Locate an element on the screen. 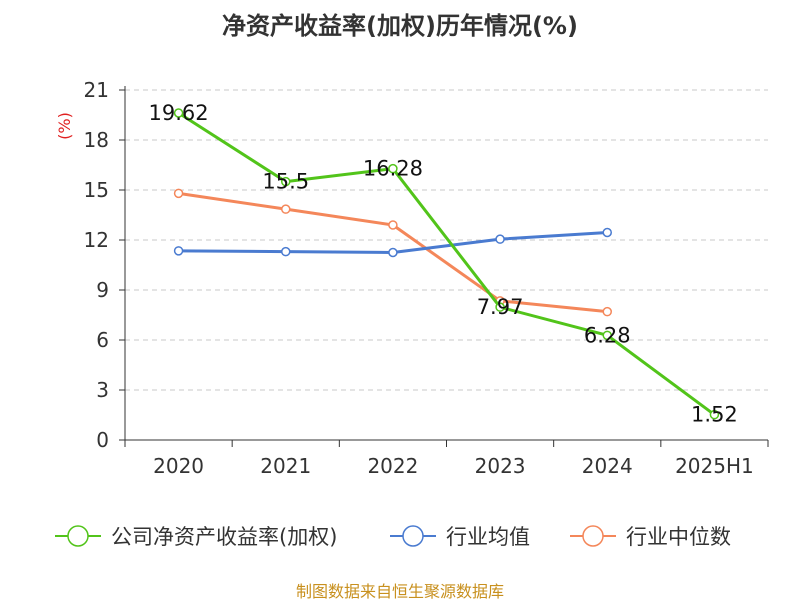  x-tick-label: 2022 is located at coordinates (392, 466).